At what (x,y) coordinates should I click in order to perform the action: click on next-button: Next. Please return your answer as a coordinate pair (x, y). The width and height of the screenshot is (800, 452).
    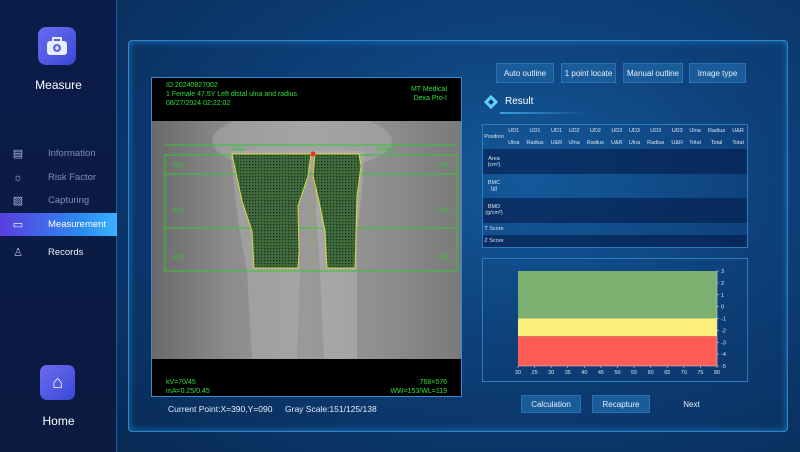
    Looking at the image, I should click on (691, 404).